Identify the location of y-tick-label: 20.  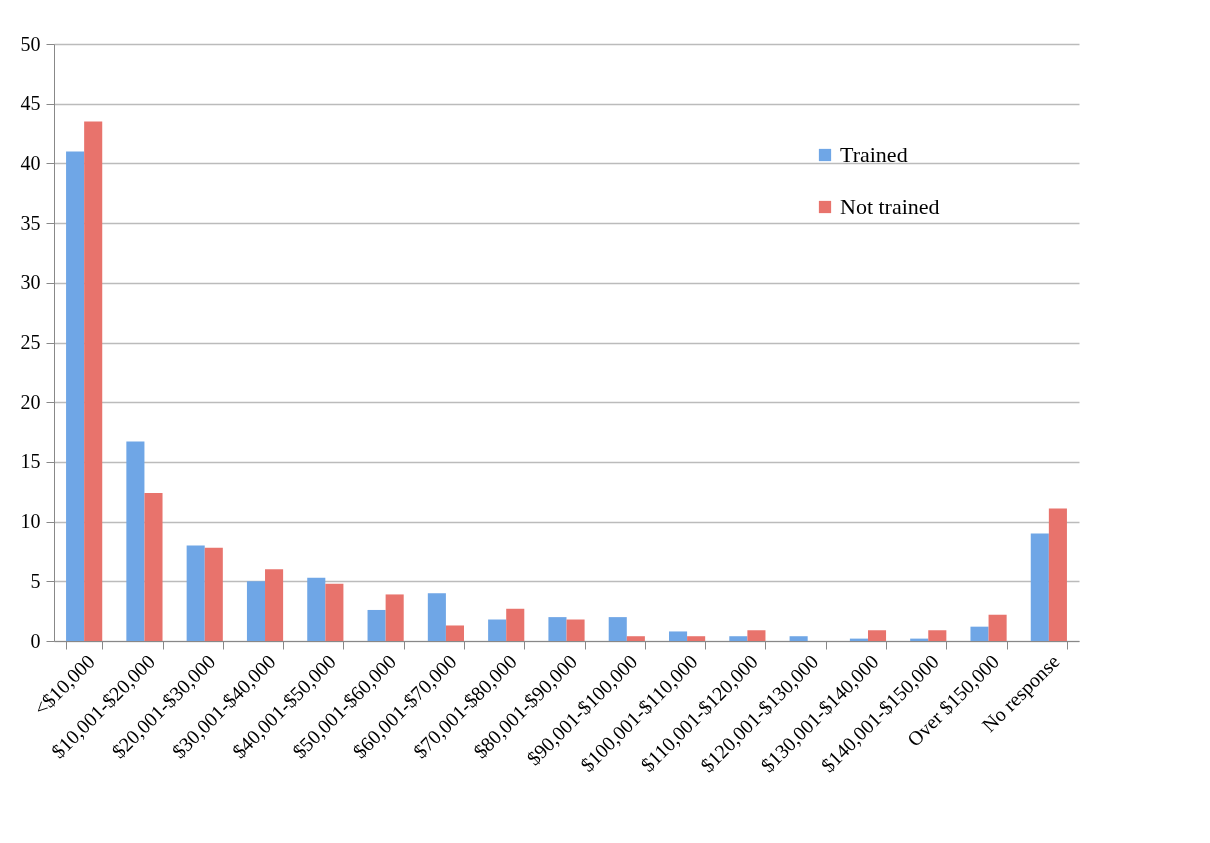
(30, 401).